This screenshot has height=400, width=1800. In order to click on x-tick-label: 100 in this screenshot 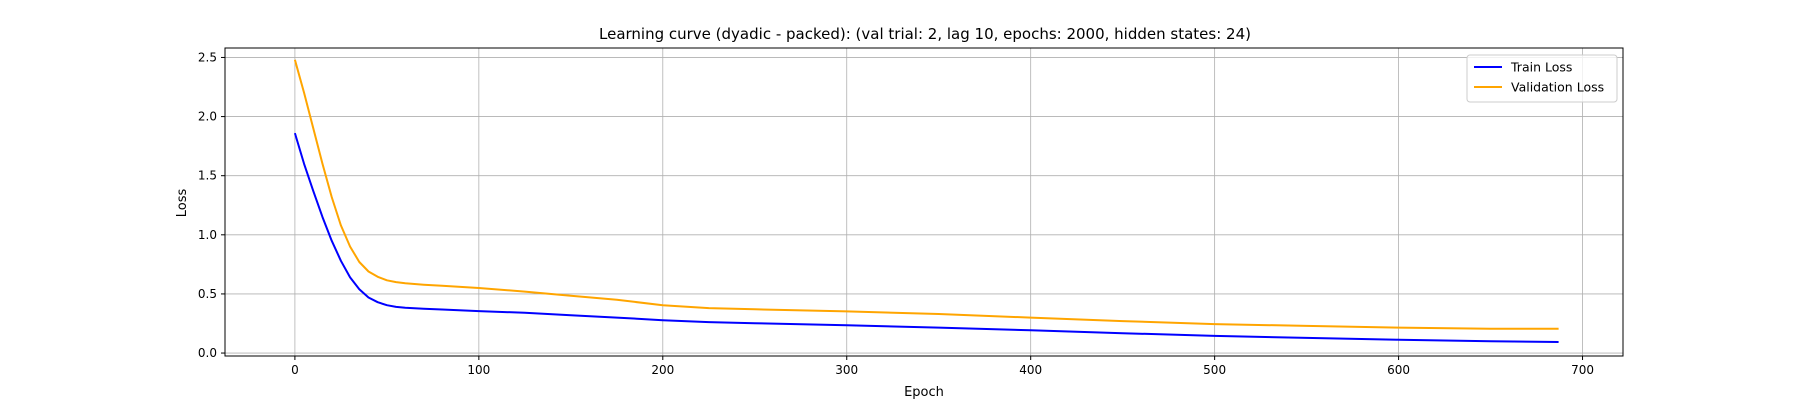, I will do `click(478, 370)`.